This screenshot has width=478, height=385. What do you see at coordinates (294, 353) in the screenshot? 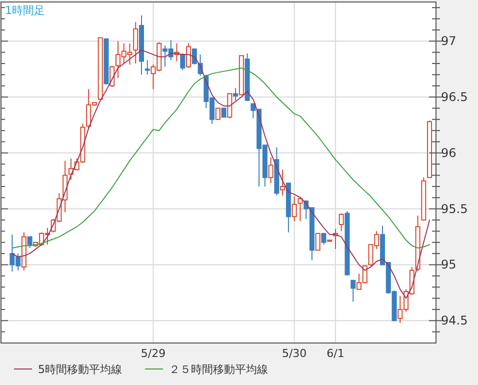
I see `x-tick-label: 5/30` at bounding box center [294, 353].